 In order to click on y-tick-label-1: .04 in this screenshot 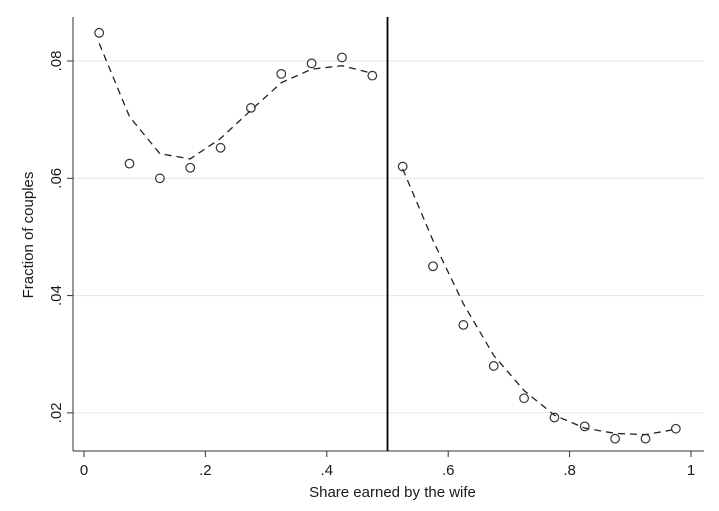, I will do `click(56, 295)`.